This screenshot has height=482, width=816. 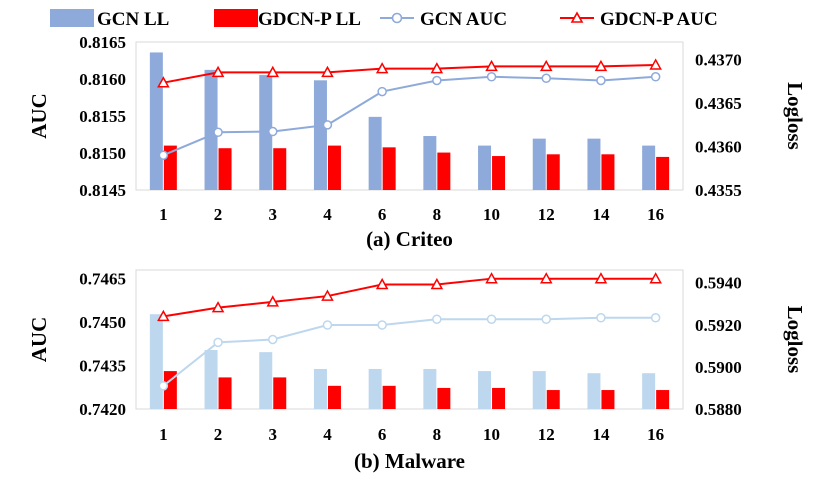 What do you see at coordinates (409, 73) in the screenshot?
I see `line-gdcn-p-auc` at bounding box center [409, 73].